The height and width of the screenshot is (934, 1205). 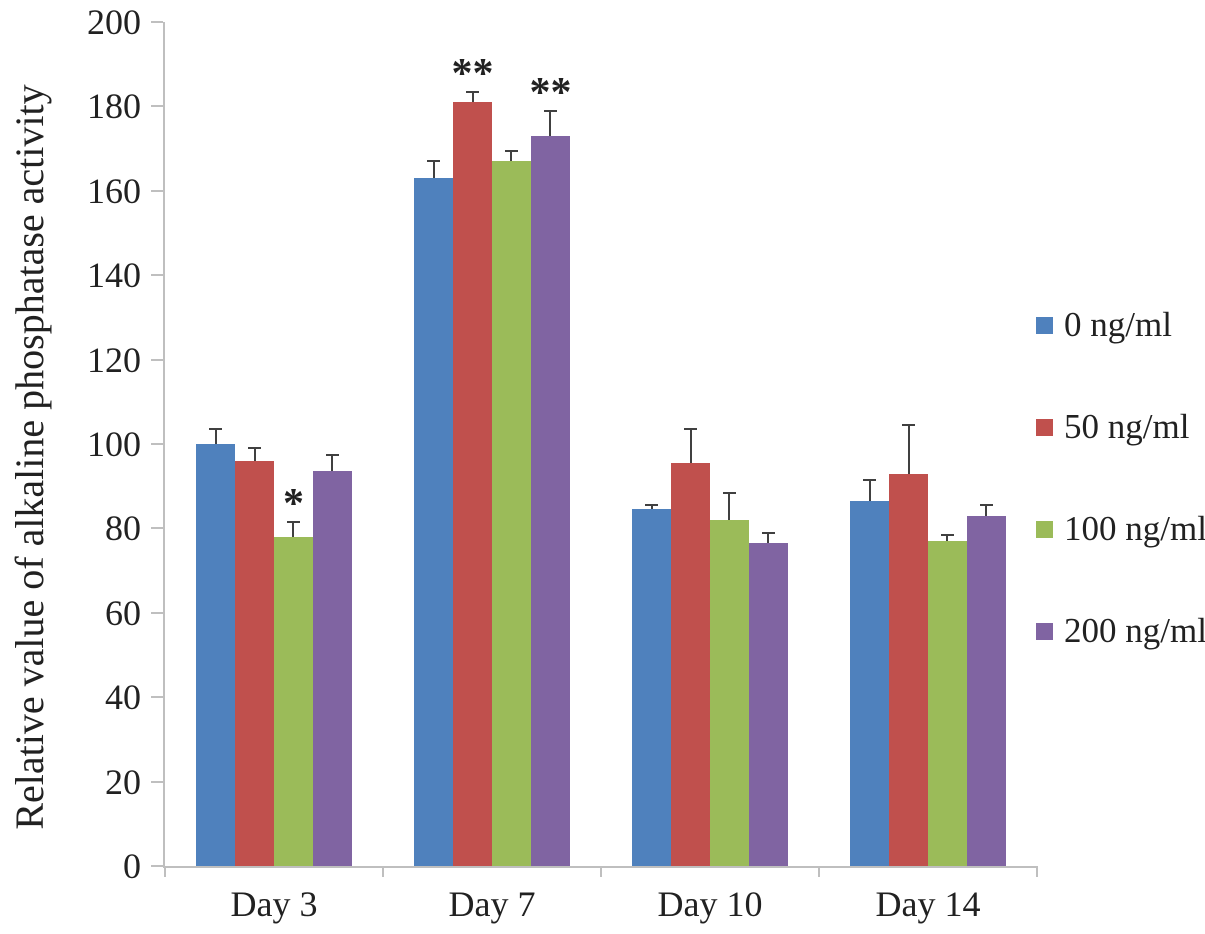 What do you see at coordinates (690, 664) in the screenshot?
I see `bar-day-10-50-ng-ml` at bounding box center [690, 664].